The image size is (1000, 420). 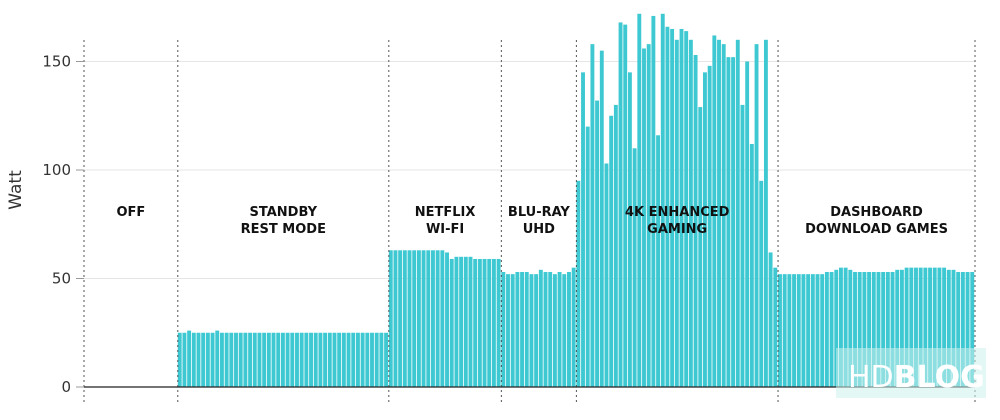 What do you see at coordinates (539, 221) in the screenshot?
I see `phase-label: BLU-RAY UHD` at bounding box center [539, 221].